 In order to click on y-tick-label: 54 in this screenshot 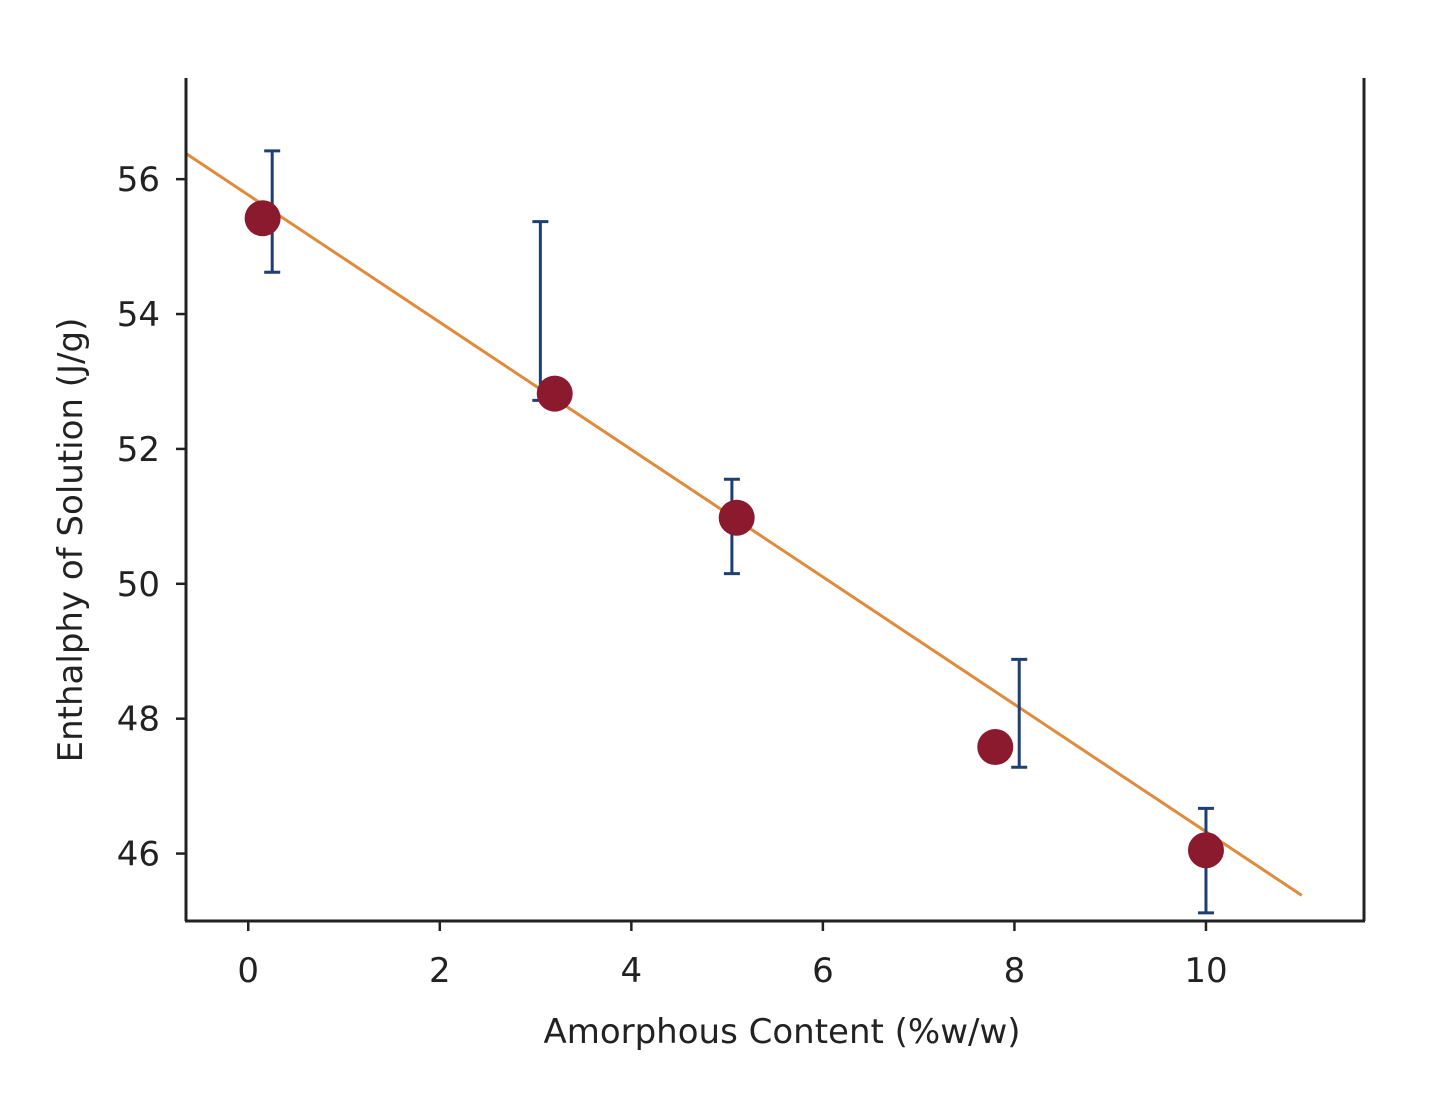, I will do `click(138, 315)`.